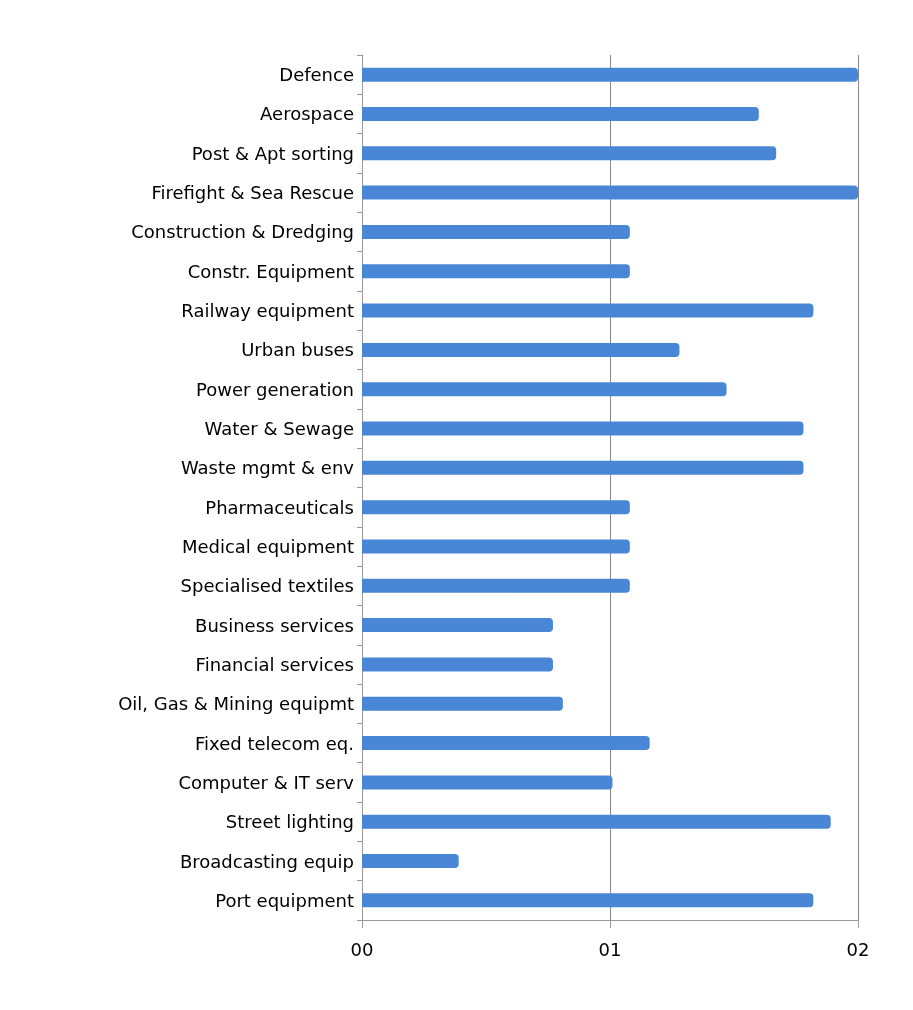 This screenshot has width=913, height=1010. I want to click on y-tick-label: Street lighting, so click(289, 822).